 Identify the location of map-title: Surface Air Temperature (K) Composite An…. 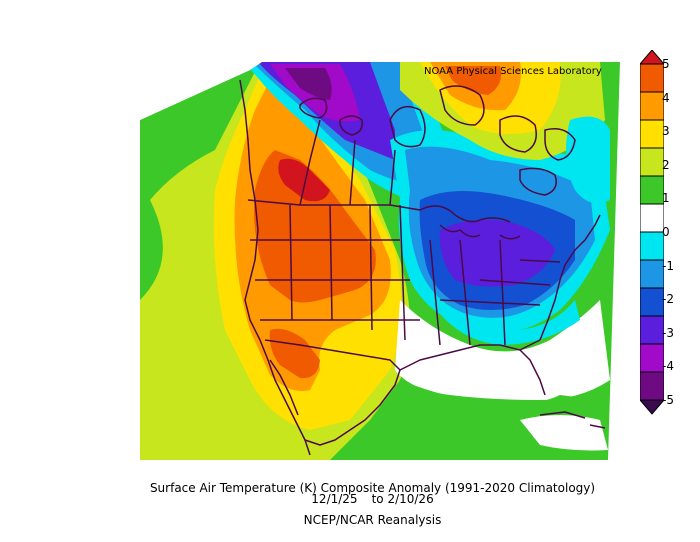
(372, 488).